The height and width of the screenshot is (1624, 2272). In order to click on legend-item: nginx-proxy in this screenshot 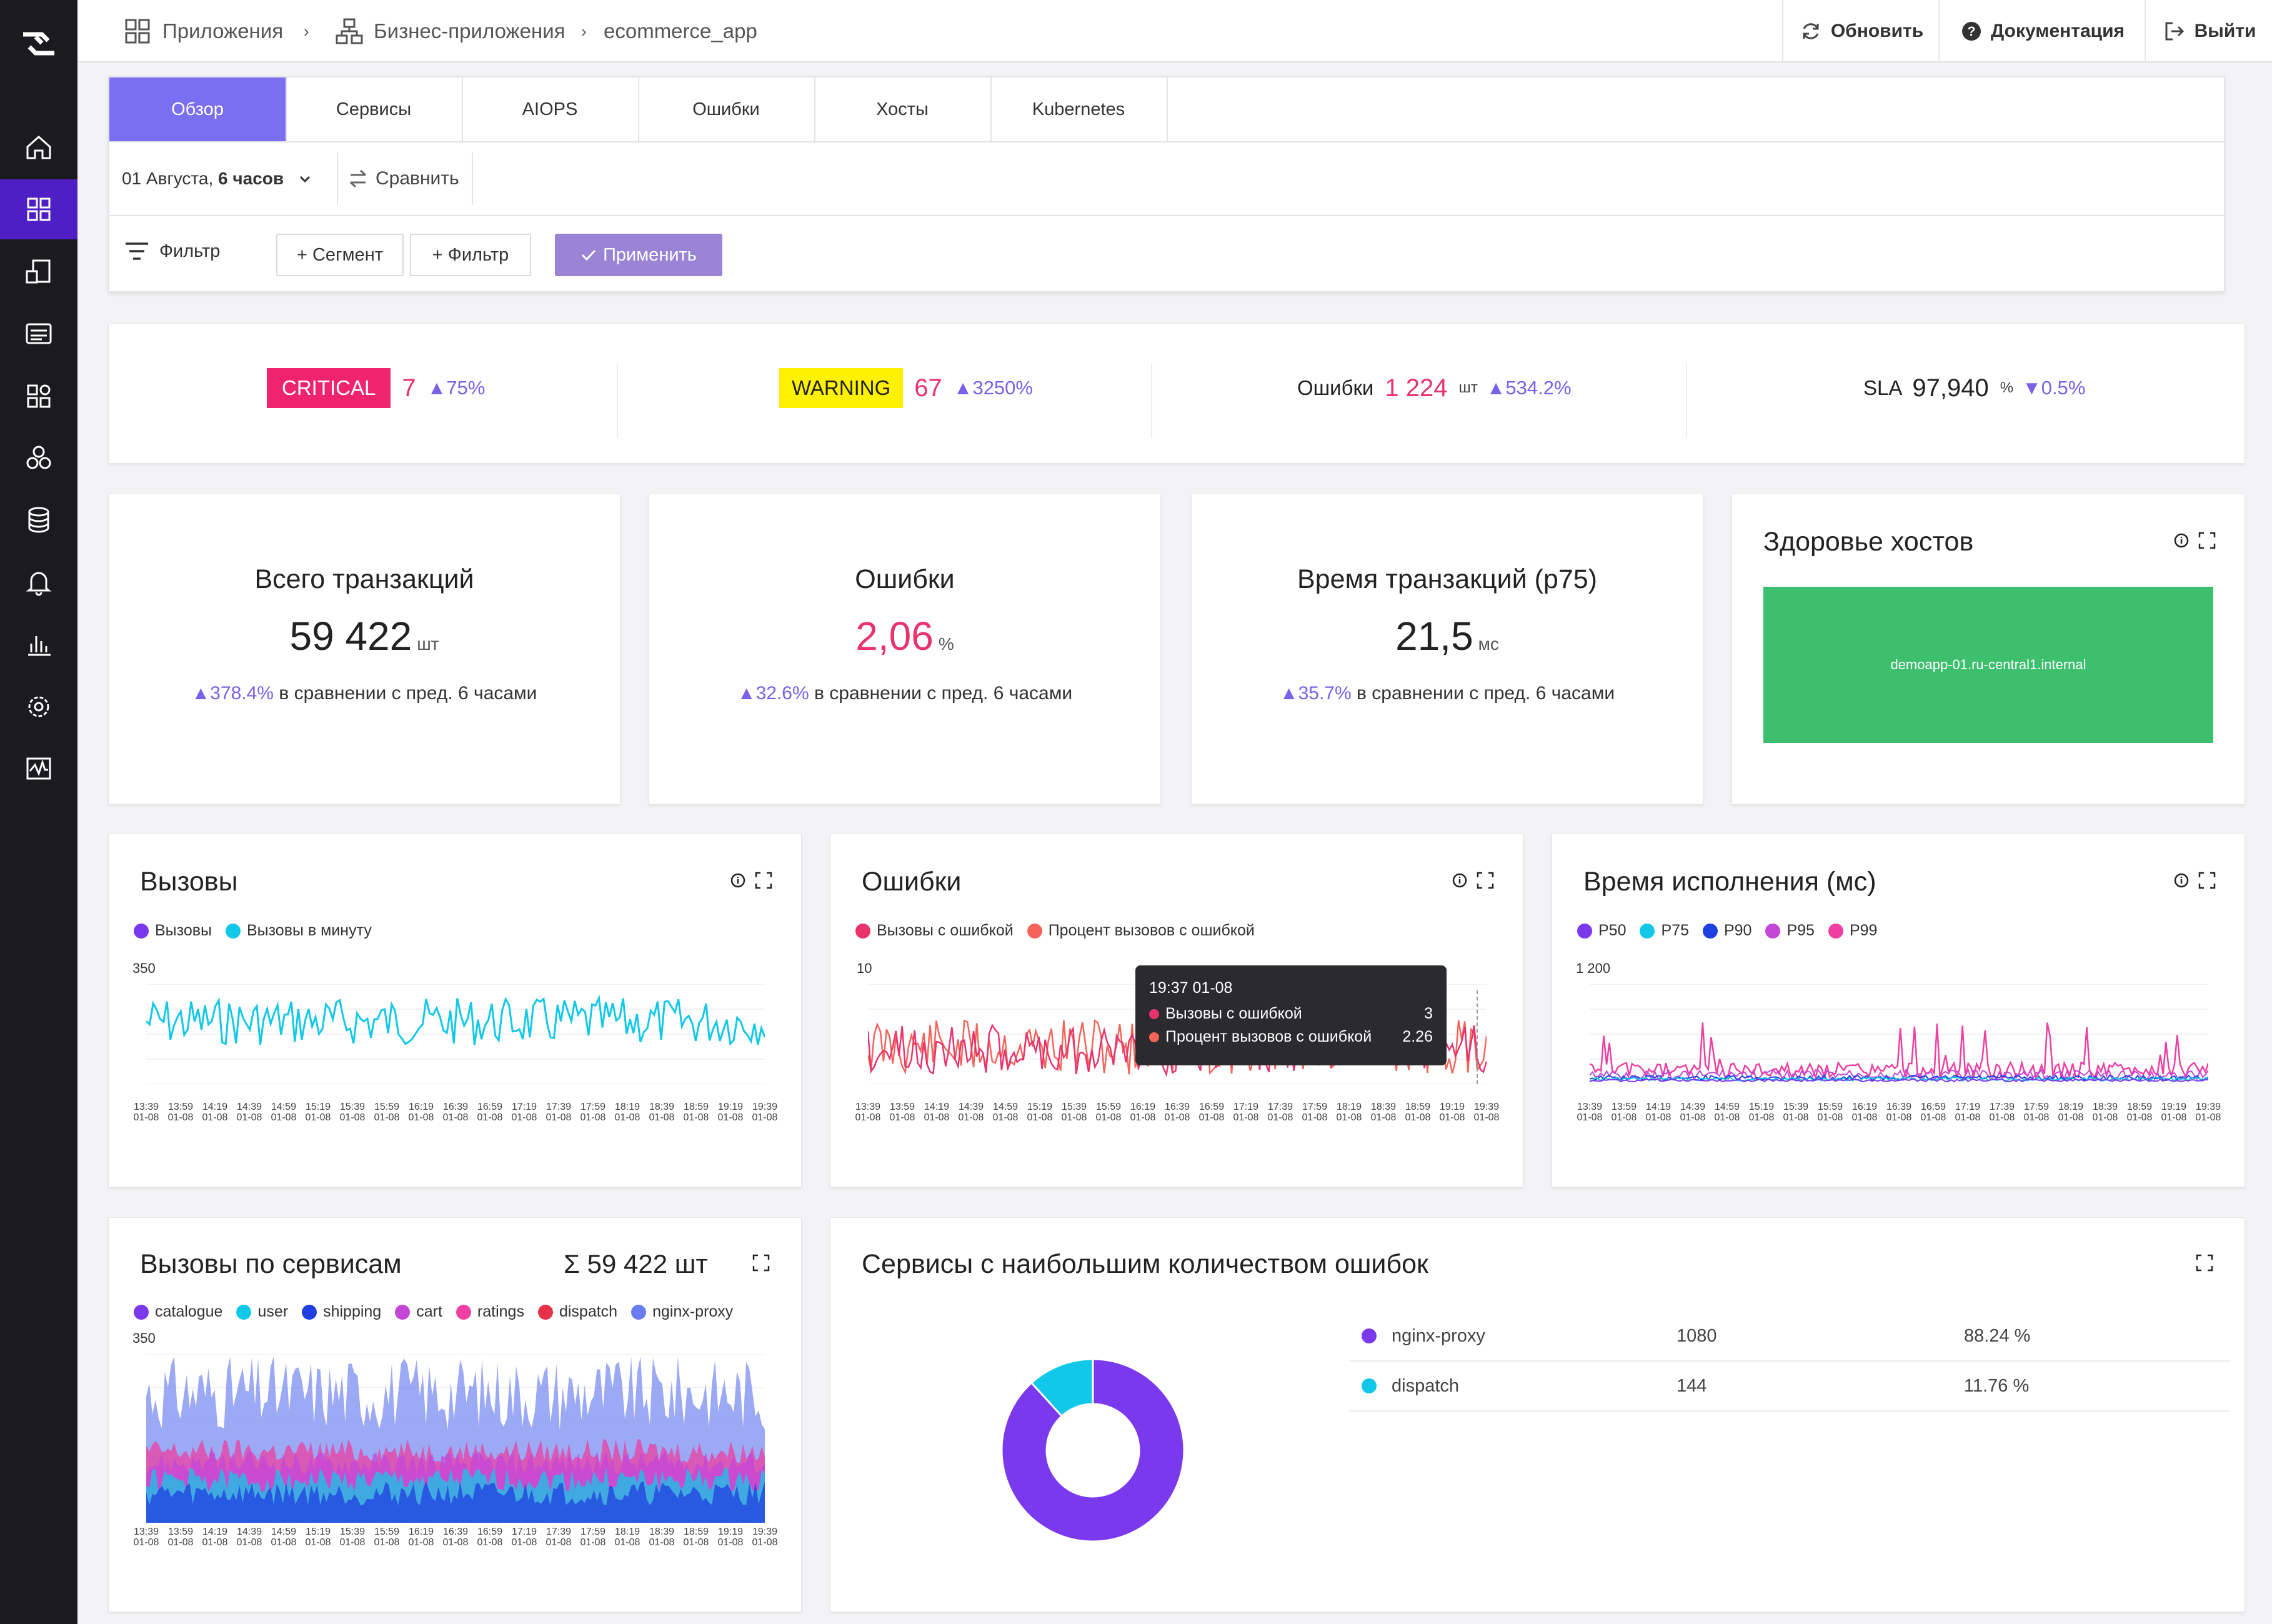, I will do `click(682, 1312)`.